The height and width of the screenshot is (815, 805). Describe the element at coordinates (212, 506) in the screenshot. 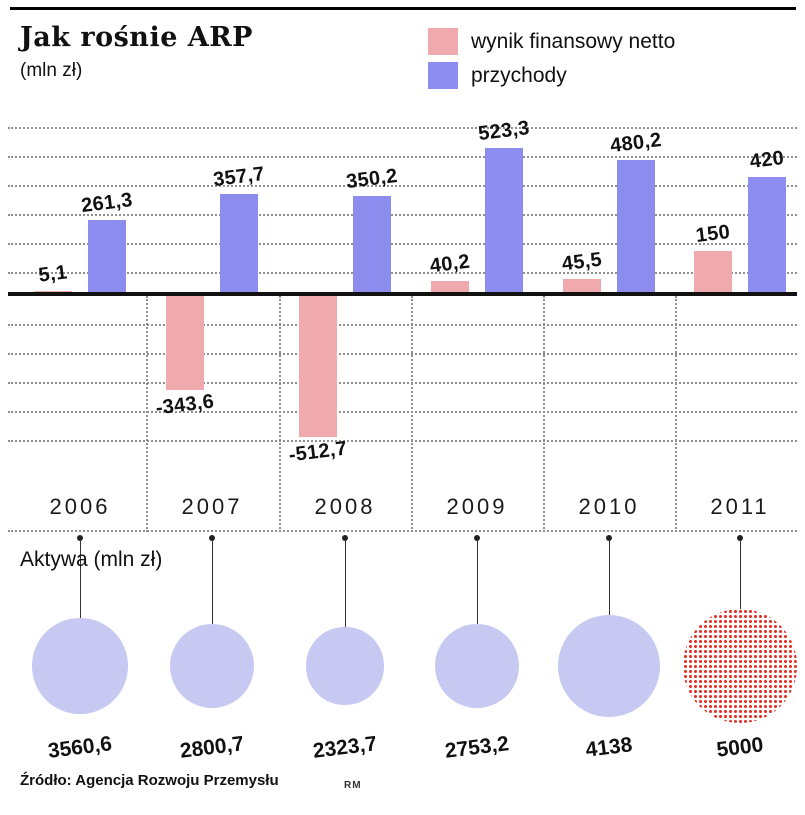

I see `year-label-2007: 2007` at that location.